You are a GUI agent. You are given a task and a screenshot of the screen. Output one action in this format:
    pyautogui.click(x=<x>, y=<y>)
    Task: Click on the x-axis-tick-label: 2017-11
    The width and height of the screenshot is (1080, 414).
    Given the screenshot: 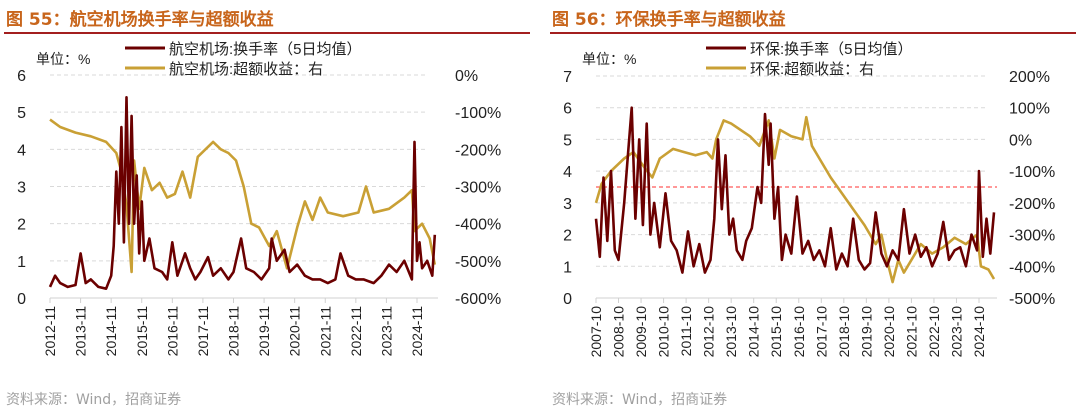 What is the action you would take?
    pyautogui.click(x=203, y=331)
    